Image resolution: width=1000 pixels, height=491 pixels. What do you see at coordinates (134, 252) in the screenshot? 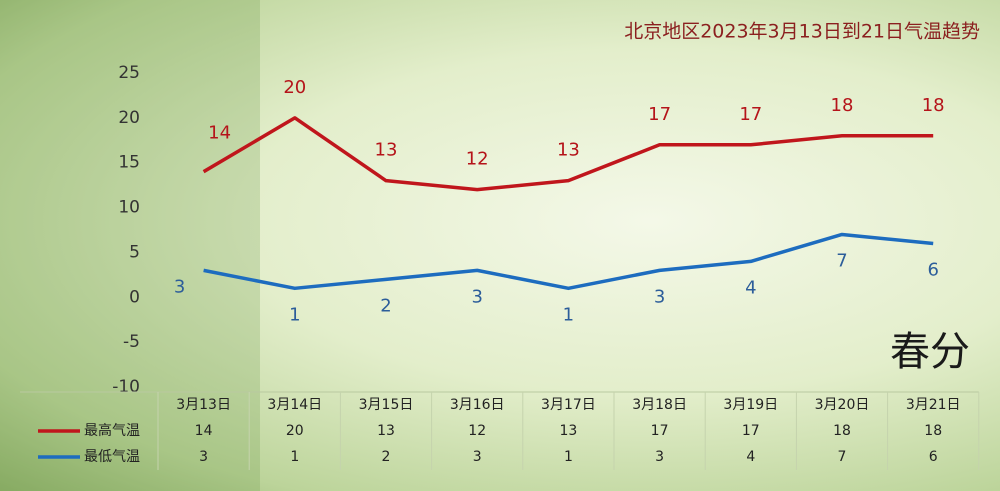
I see `y-tick-label: 5` at bounding box center [134, 252].